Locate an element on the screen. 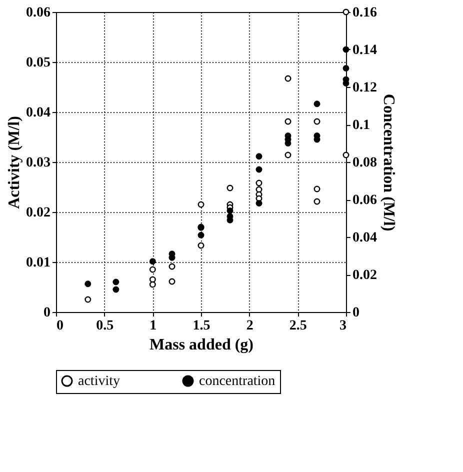  x-tick-label: 3 is located at coordinates (343, 326).